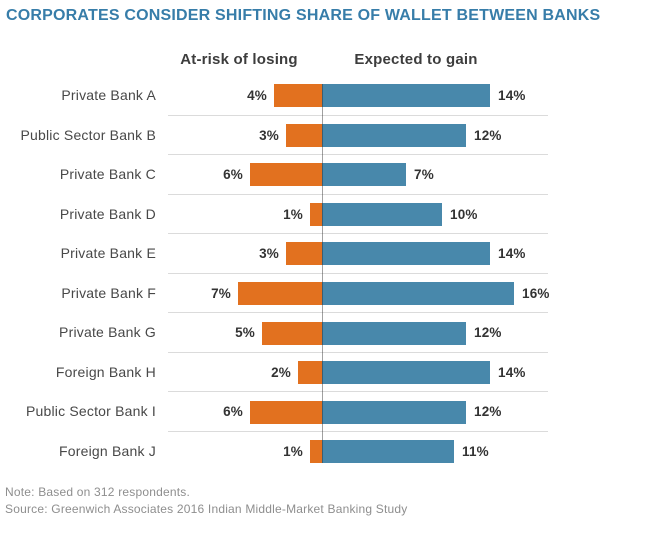 This screenshot has width=649, height=546. I want to click on bank-label: Public Sector Bank B, so click(88, 134).